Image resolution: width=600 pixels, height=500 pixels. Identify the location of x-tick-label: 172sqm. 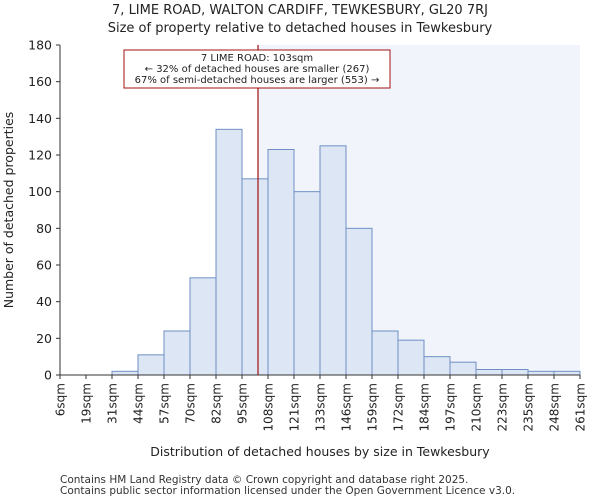
(399, 407).